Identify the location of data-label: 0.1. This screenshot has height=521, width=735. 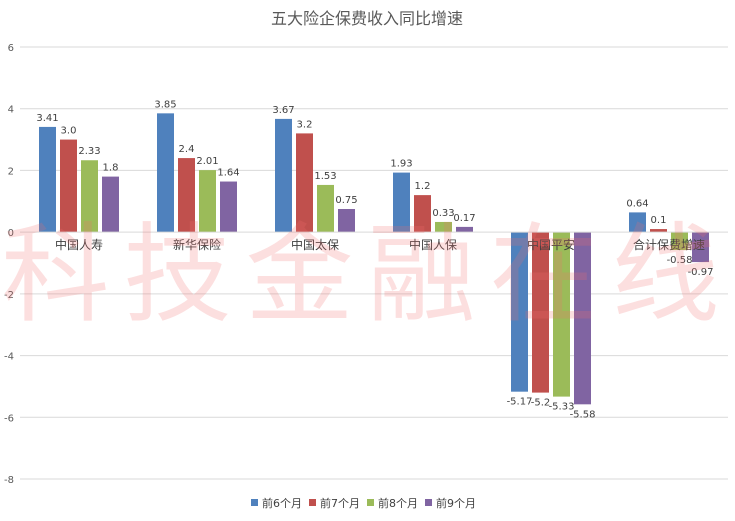
(659, 220).